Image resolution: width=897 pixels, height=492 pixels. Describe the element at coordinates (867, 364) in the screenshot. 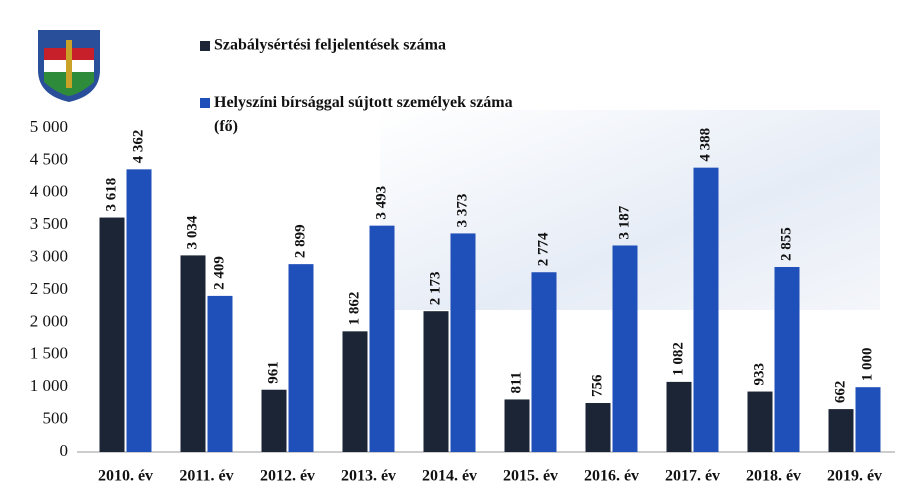

I see `value-label: 1 000` at that location.